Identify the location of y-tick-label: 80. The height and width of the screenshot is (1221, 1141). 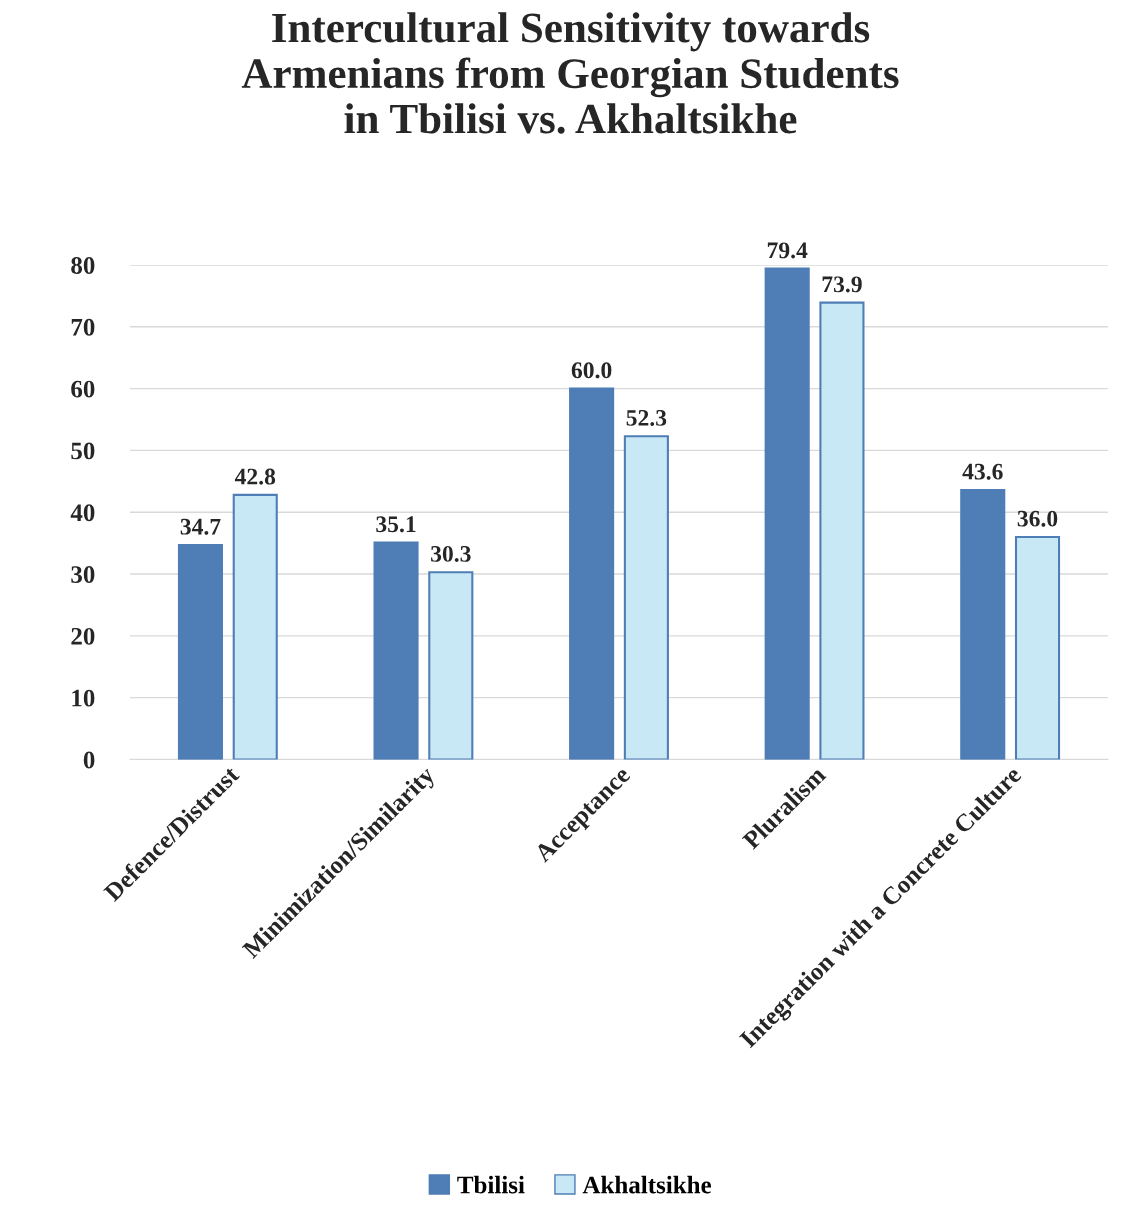
(83, 265).